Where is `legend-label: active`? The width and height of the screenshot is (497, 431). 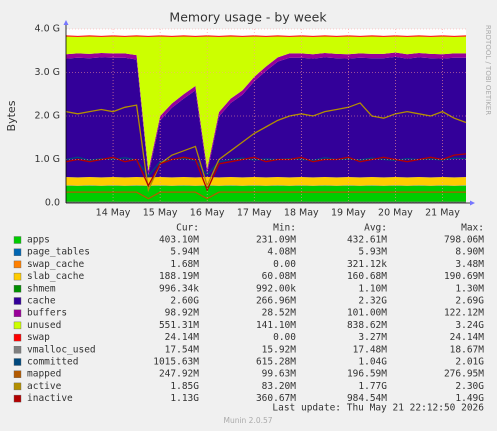
legend-label: active is located at coordinates (44, 386).